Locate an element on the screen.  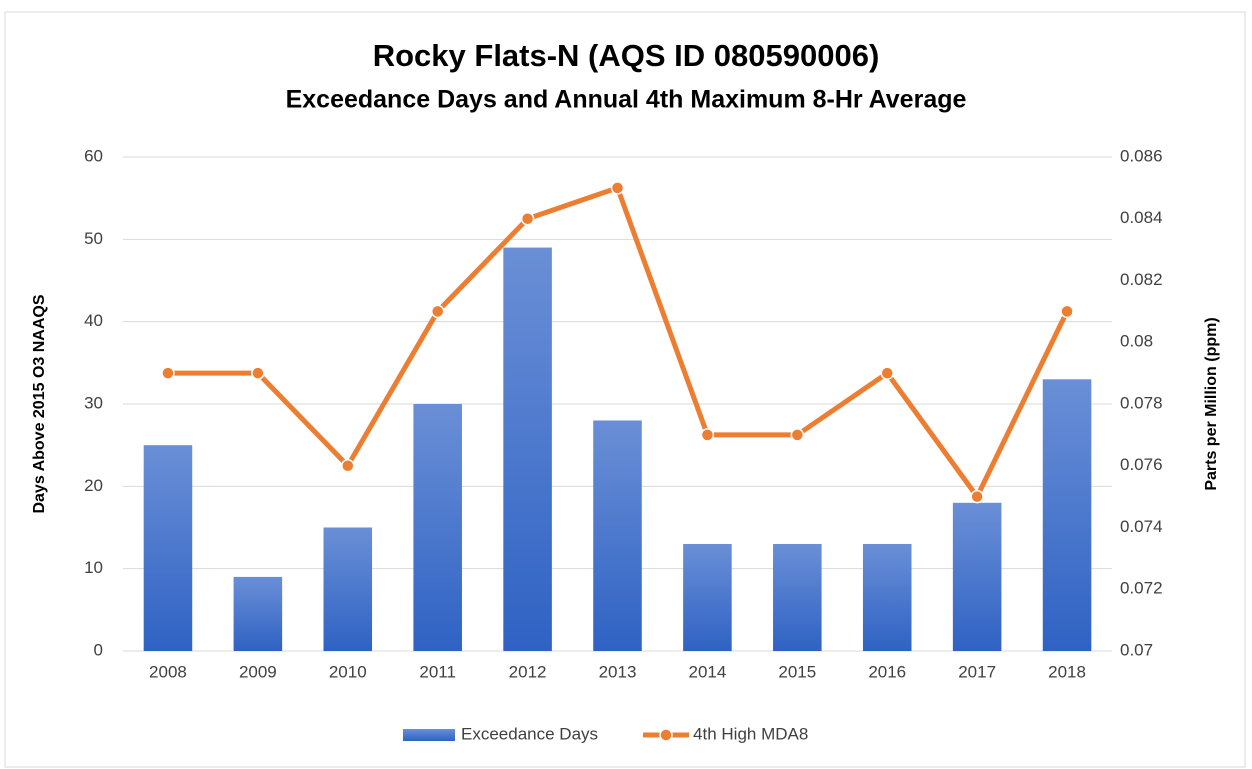
y-tick-label: 20 is located at coordinates (93, 485).